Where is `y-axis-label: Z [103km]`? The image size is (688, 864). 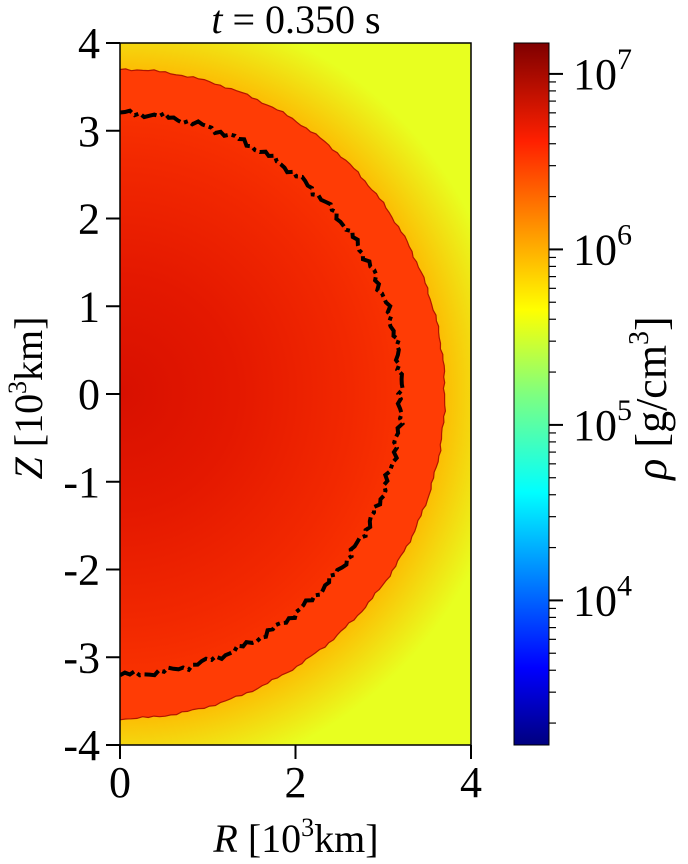 y-axis-label: Z [103km] is located at coordinates (27, 397).